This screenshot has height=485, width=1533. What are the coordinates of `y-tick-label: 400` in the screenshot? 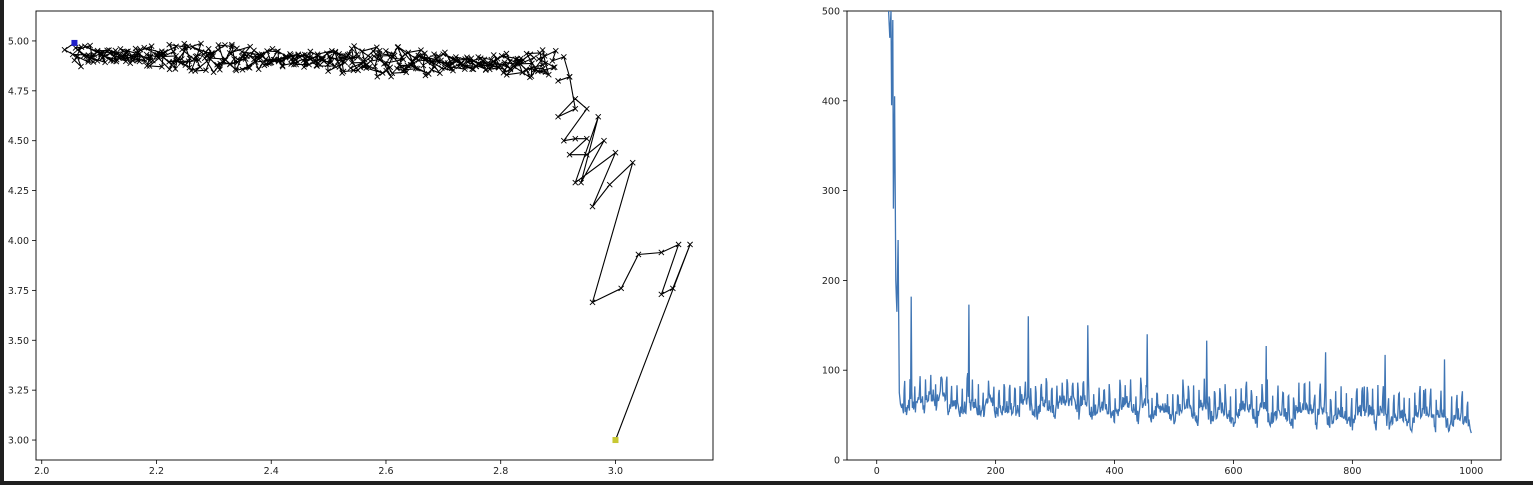 It's located at (831, 101).